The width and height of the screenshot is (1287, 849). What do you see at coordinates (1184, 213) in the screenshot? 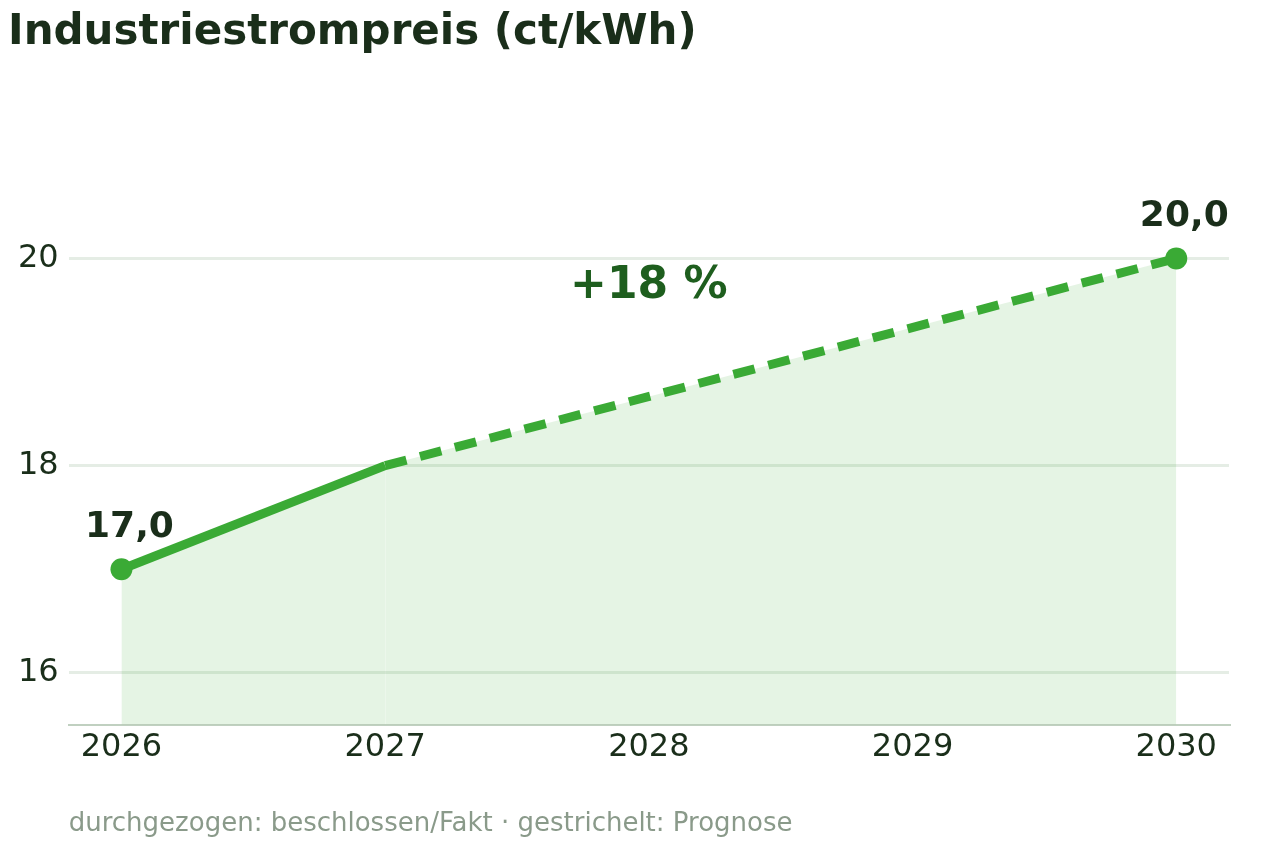
I see `data-label: 20,0` at bounding box center [1184, 213].